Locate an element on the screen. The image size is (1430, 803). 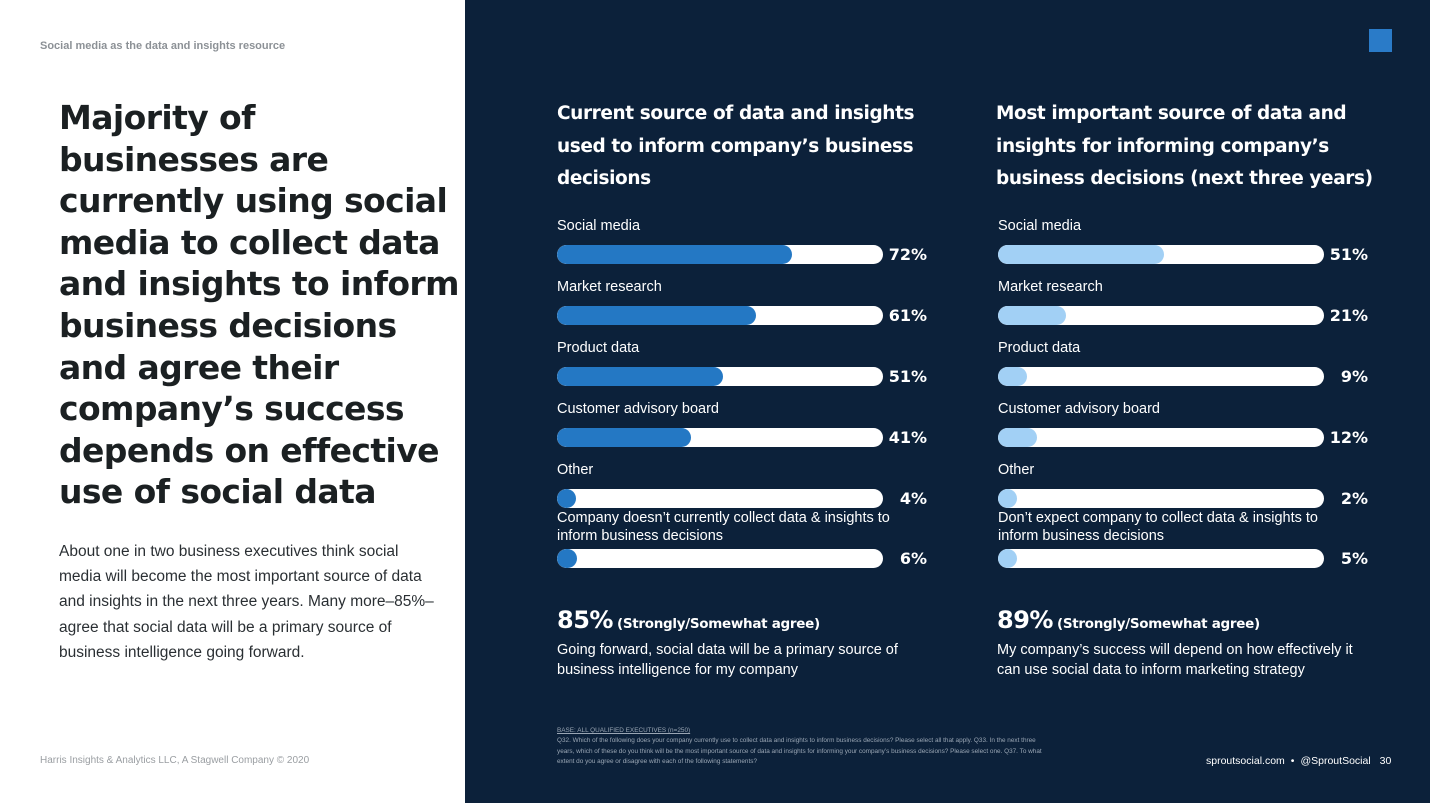
social-handle: @SproutSocial is located at coordinates (1335, 761).